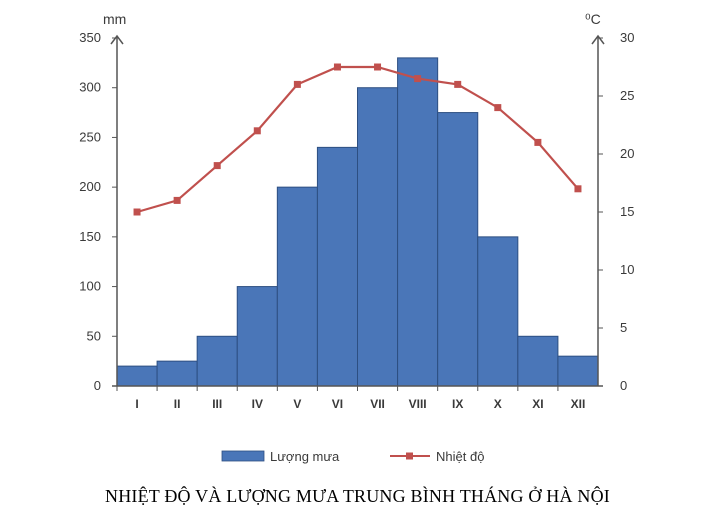  What do you see at coordinates (458, 249) in the screenshot?
I see `rainfall-bar-IX` at bounding box center [458, 249].